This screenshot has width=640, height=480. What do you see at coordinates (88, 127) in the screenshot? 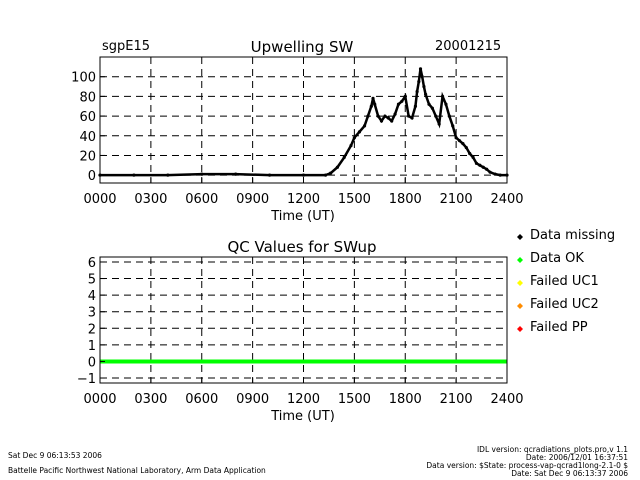
I see `chart1-y-ticks: 0 20 40 60 80 100` at bounding box center [88, 127].